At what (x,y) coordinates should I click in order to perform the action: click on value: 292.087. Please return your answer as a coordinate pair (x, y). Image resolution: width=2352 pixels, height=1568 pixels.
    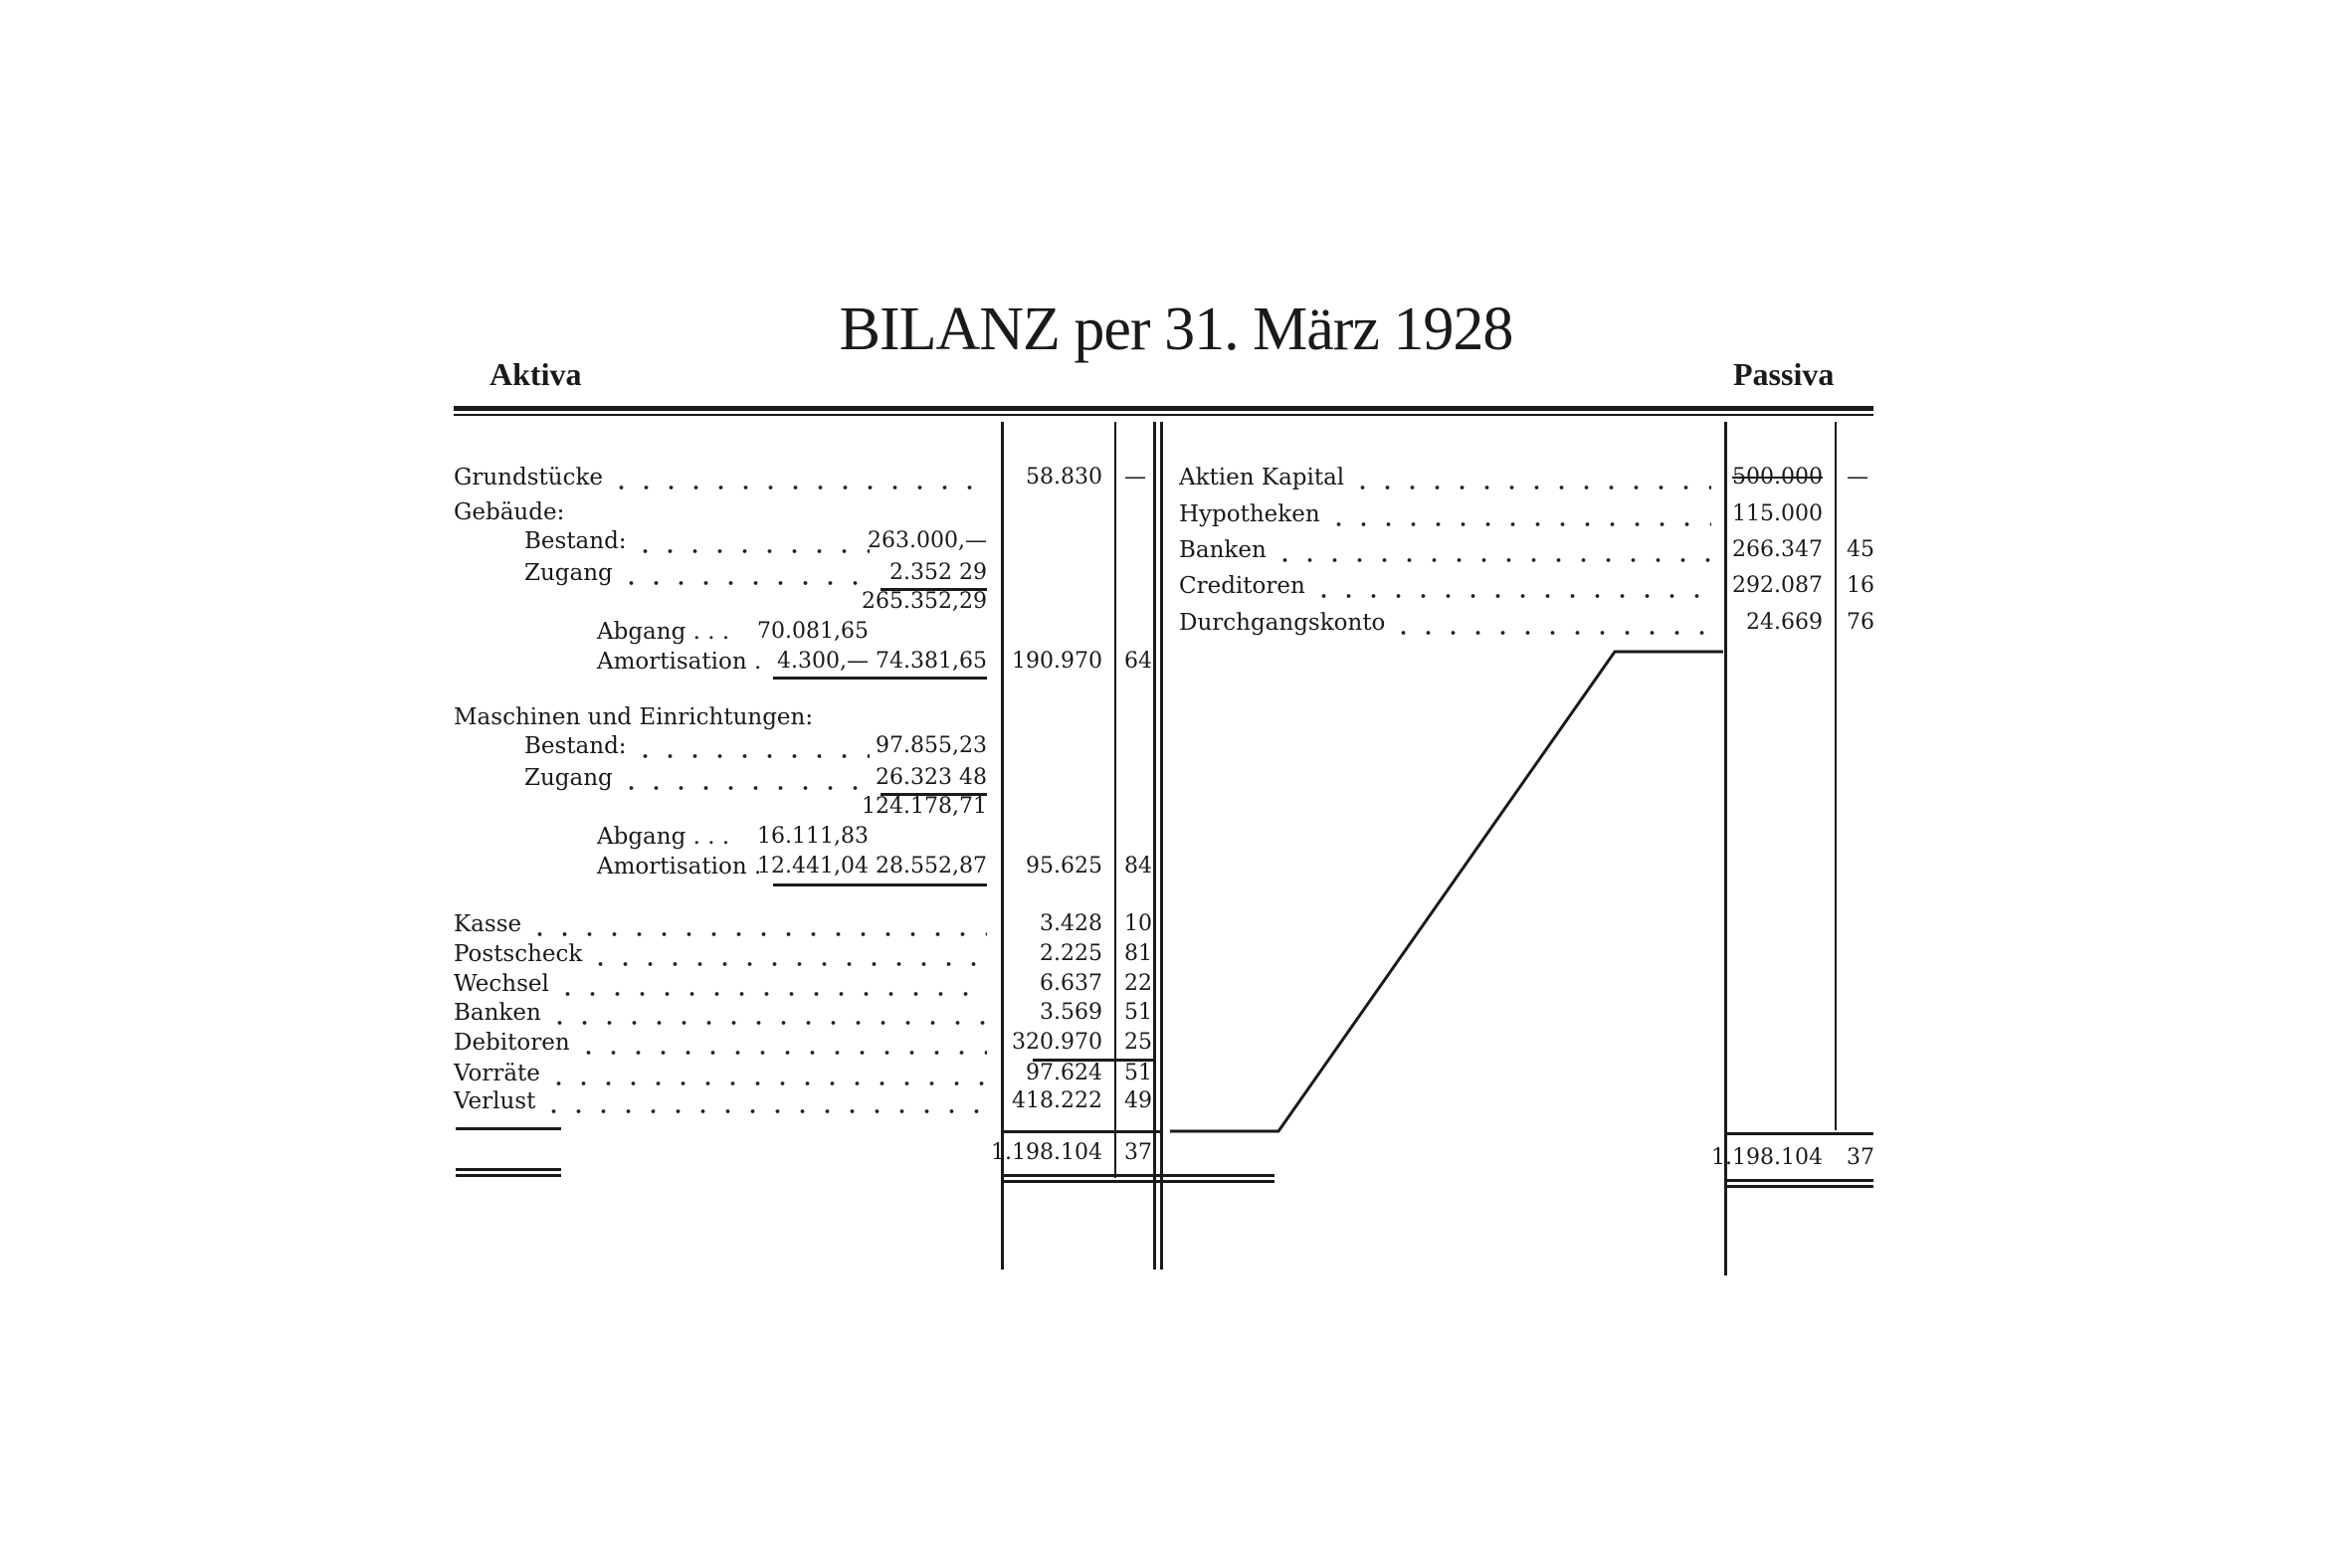
    Looking at the image, I should click on (1777, 585).